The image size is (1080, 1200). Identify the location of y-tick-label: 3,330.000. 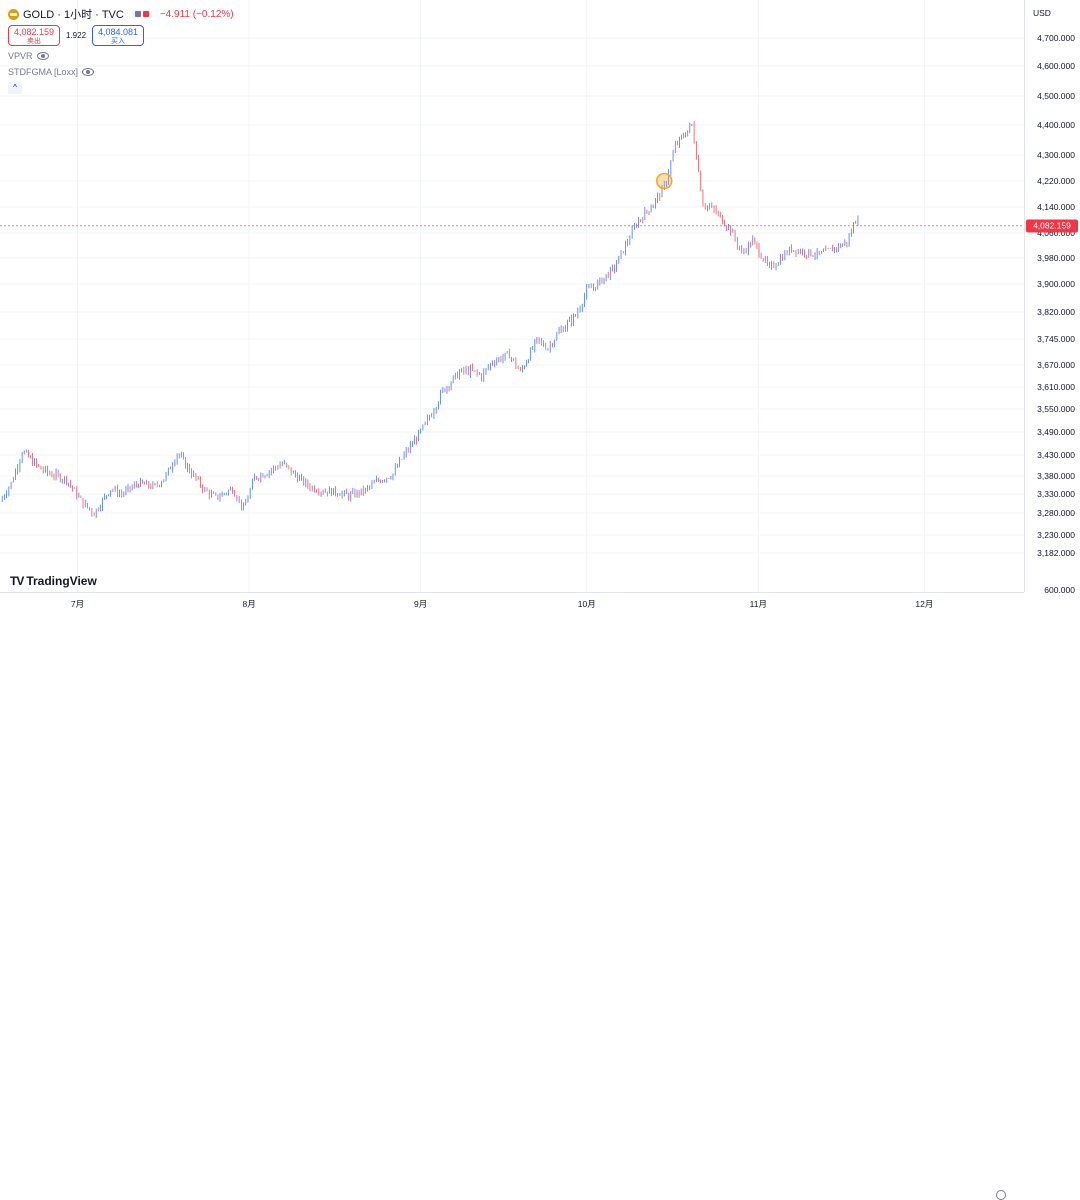
(1056, 494).